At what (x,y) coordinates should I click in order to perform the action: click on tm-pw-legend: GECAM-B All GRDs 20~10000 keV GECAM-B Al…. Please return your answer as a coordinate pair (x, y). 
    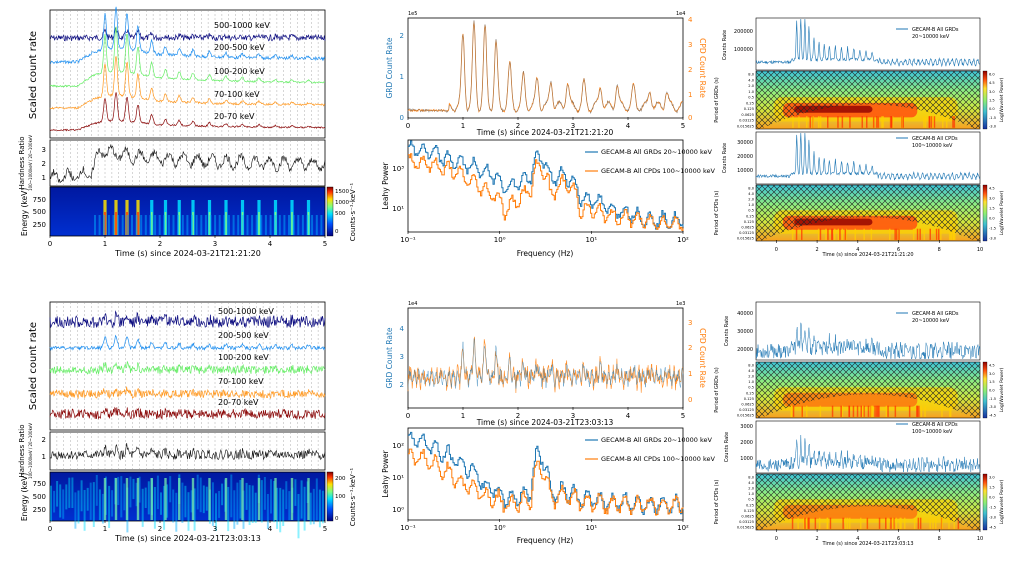
    Looking at the image, I should click on (650, 161).